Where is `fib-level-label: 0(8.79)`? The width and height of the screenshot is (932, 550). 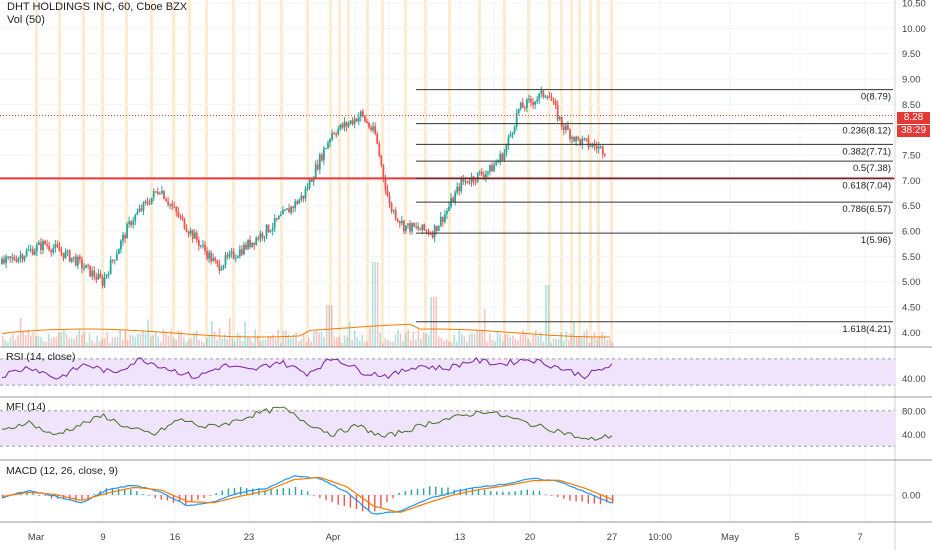 fib-level-label: 0(8.79) is located at coordinates (876, 97).